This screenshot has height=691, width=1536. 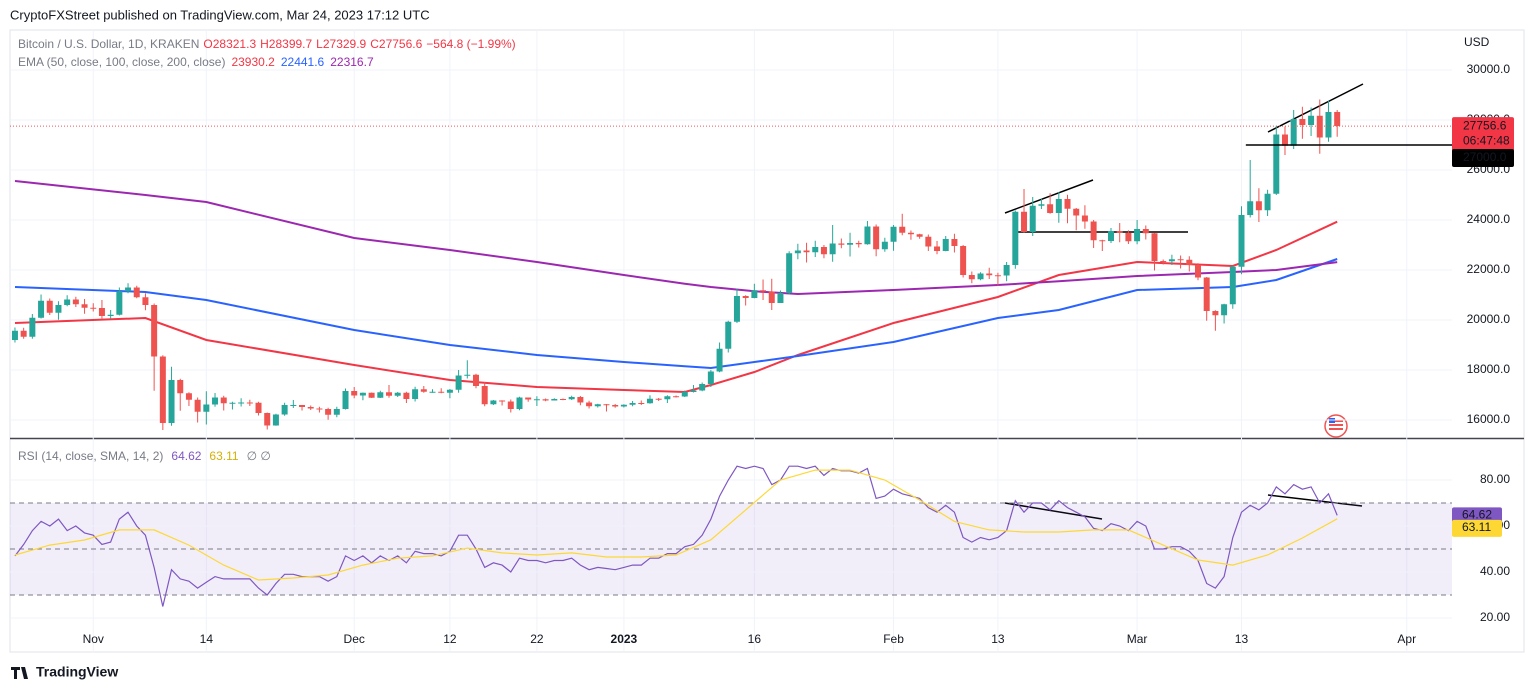 I want to click on ema-value: 22316.7, so click(x=352, y=62).